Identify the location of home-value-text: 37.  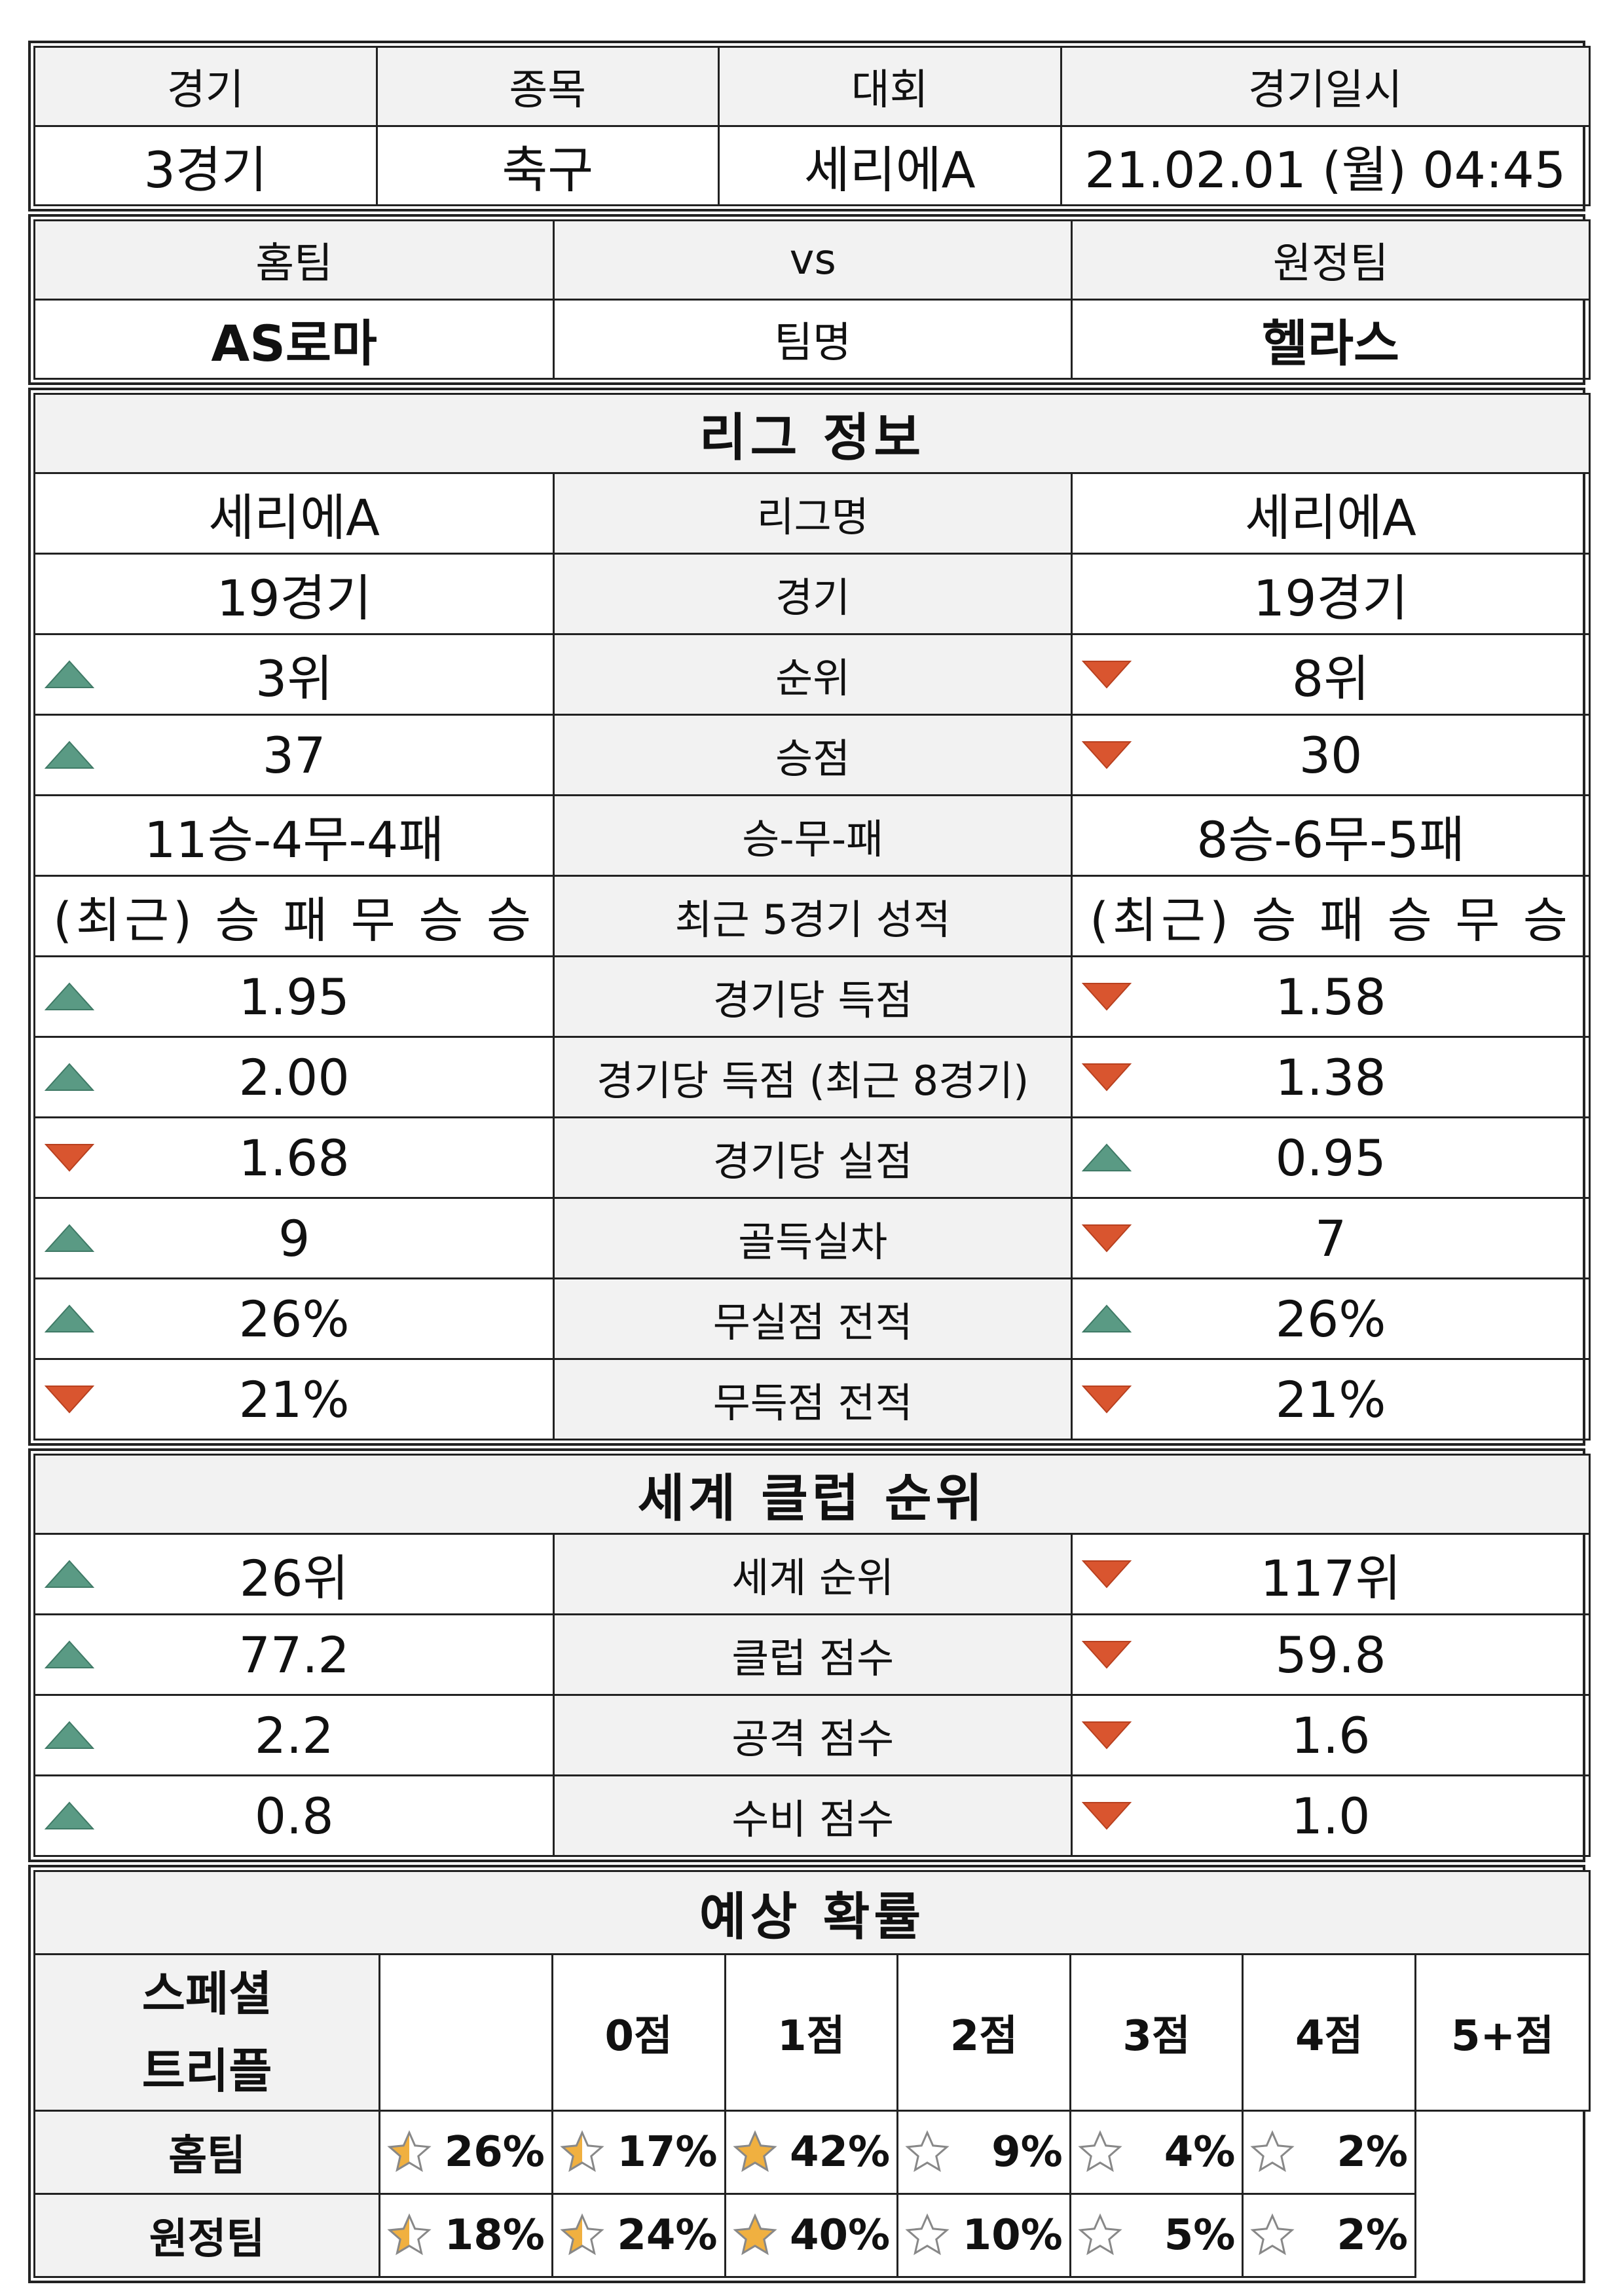
(294, 754).